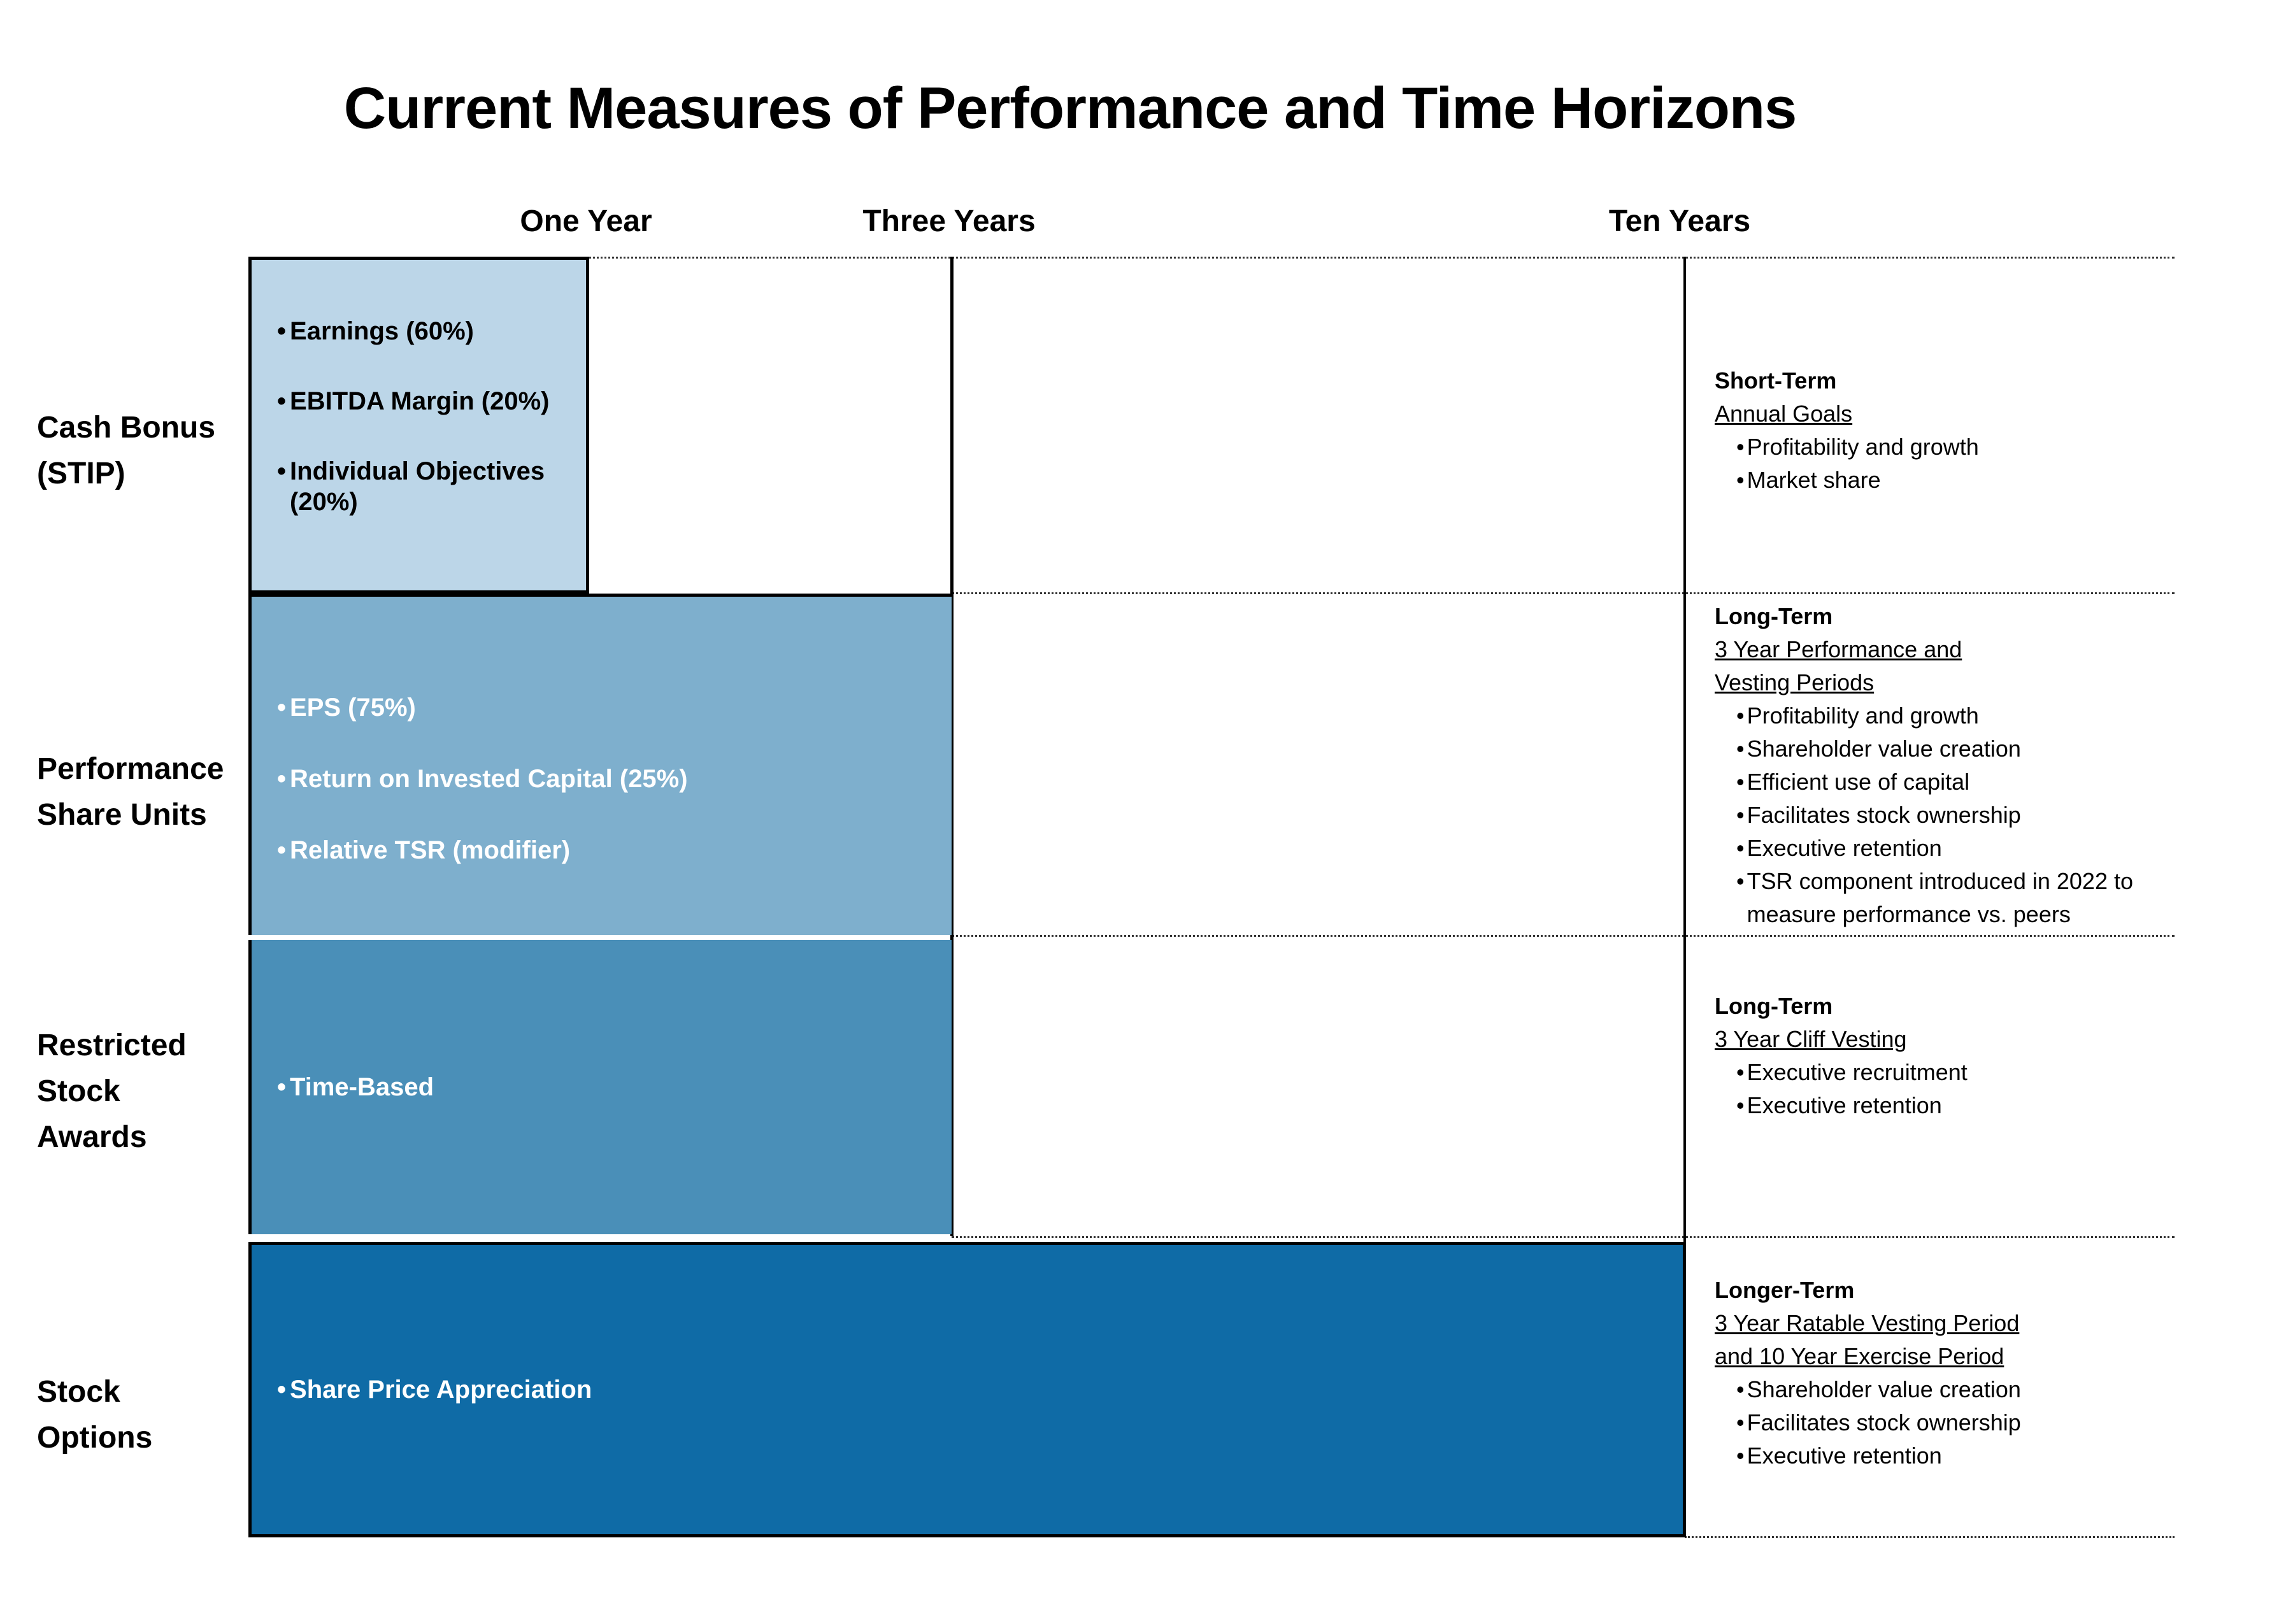  What do you see at coordinates (142, 451) in the screenshot?
I see `row-label-cash-bonus: Cash Bonus (STIP)` at bounding box center [142, 451].